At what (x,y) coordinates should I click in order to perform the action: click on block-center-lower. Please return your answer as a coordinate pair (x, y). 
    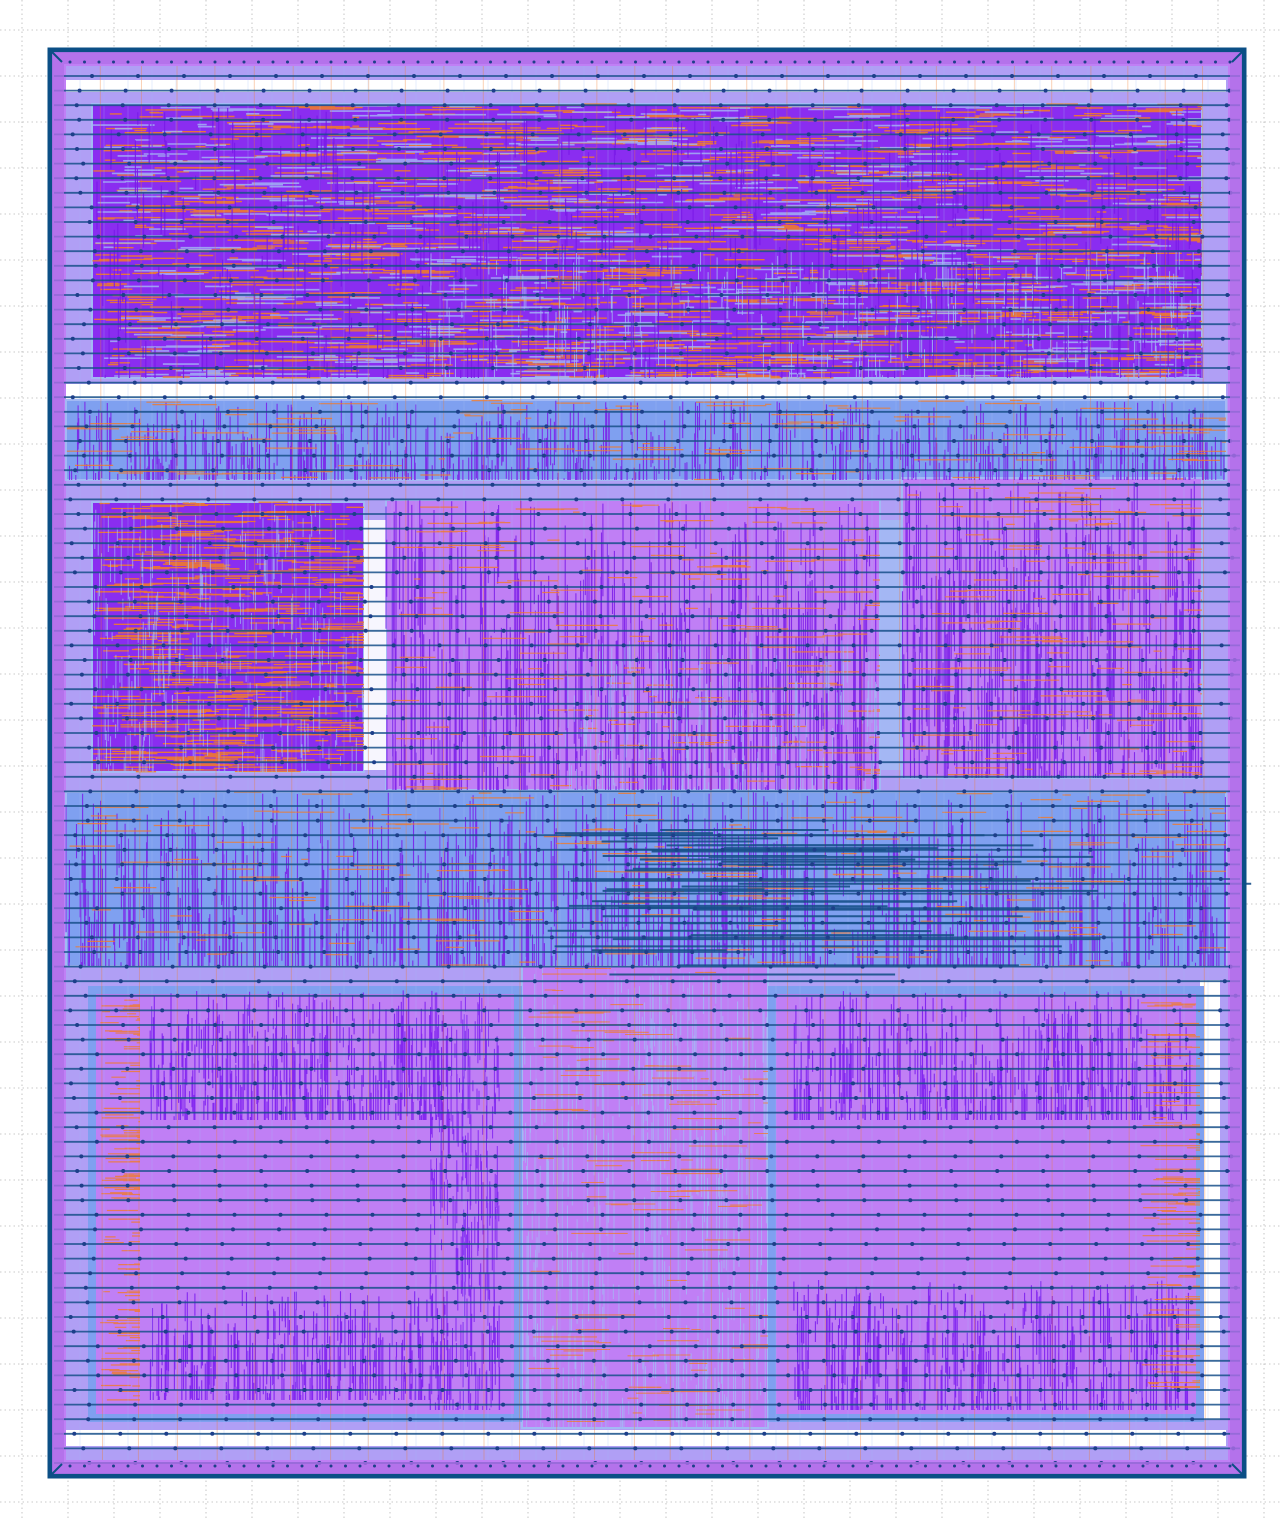
    Looking at the image, I should click on (645, 1197).